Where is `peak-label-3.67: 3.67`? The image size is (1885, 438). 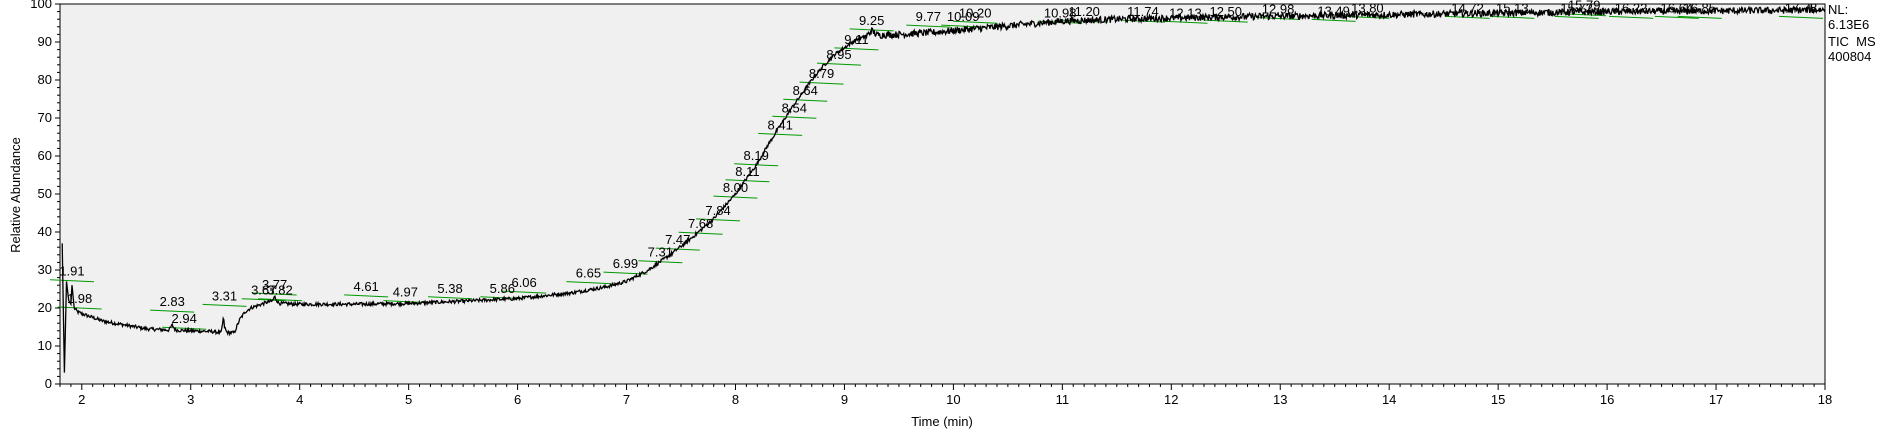
peak-label-3.67: 3.67 is located at coordinates (263, 290).